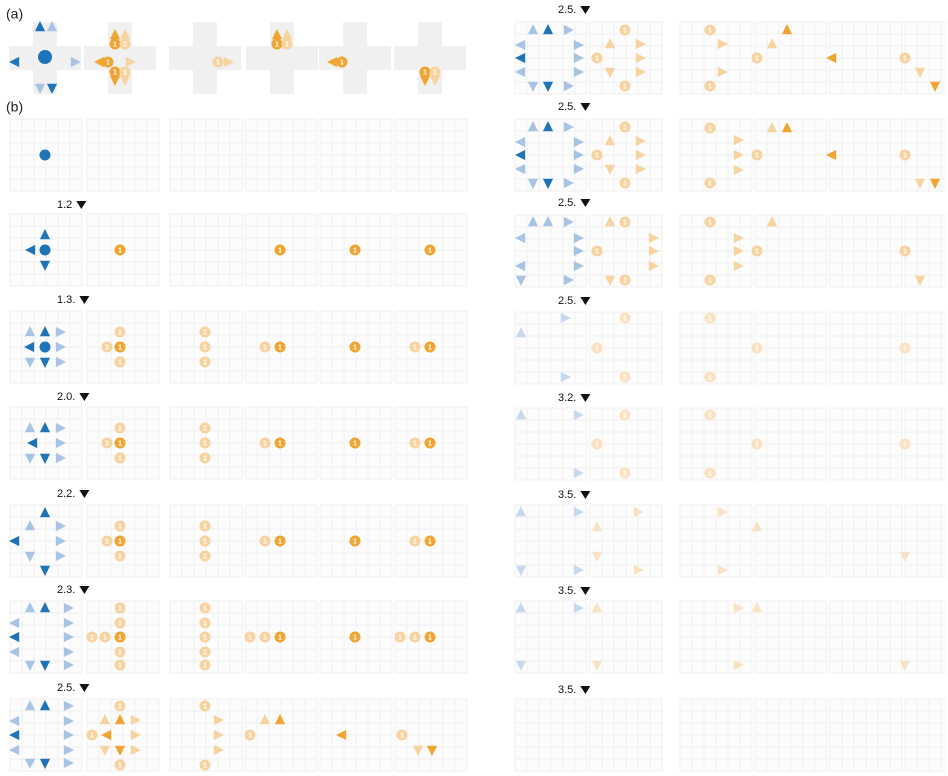 The width and height of the screenshot is (948, 776). What do you see at coordinates (45, 347) in the screenshot?
I see `agent` at bounding box center [45, 347].